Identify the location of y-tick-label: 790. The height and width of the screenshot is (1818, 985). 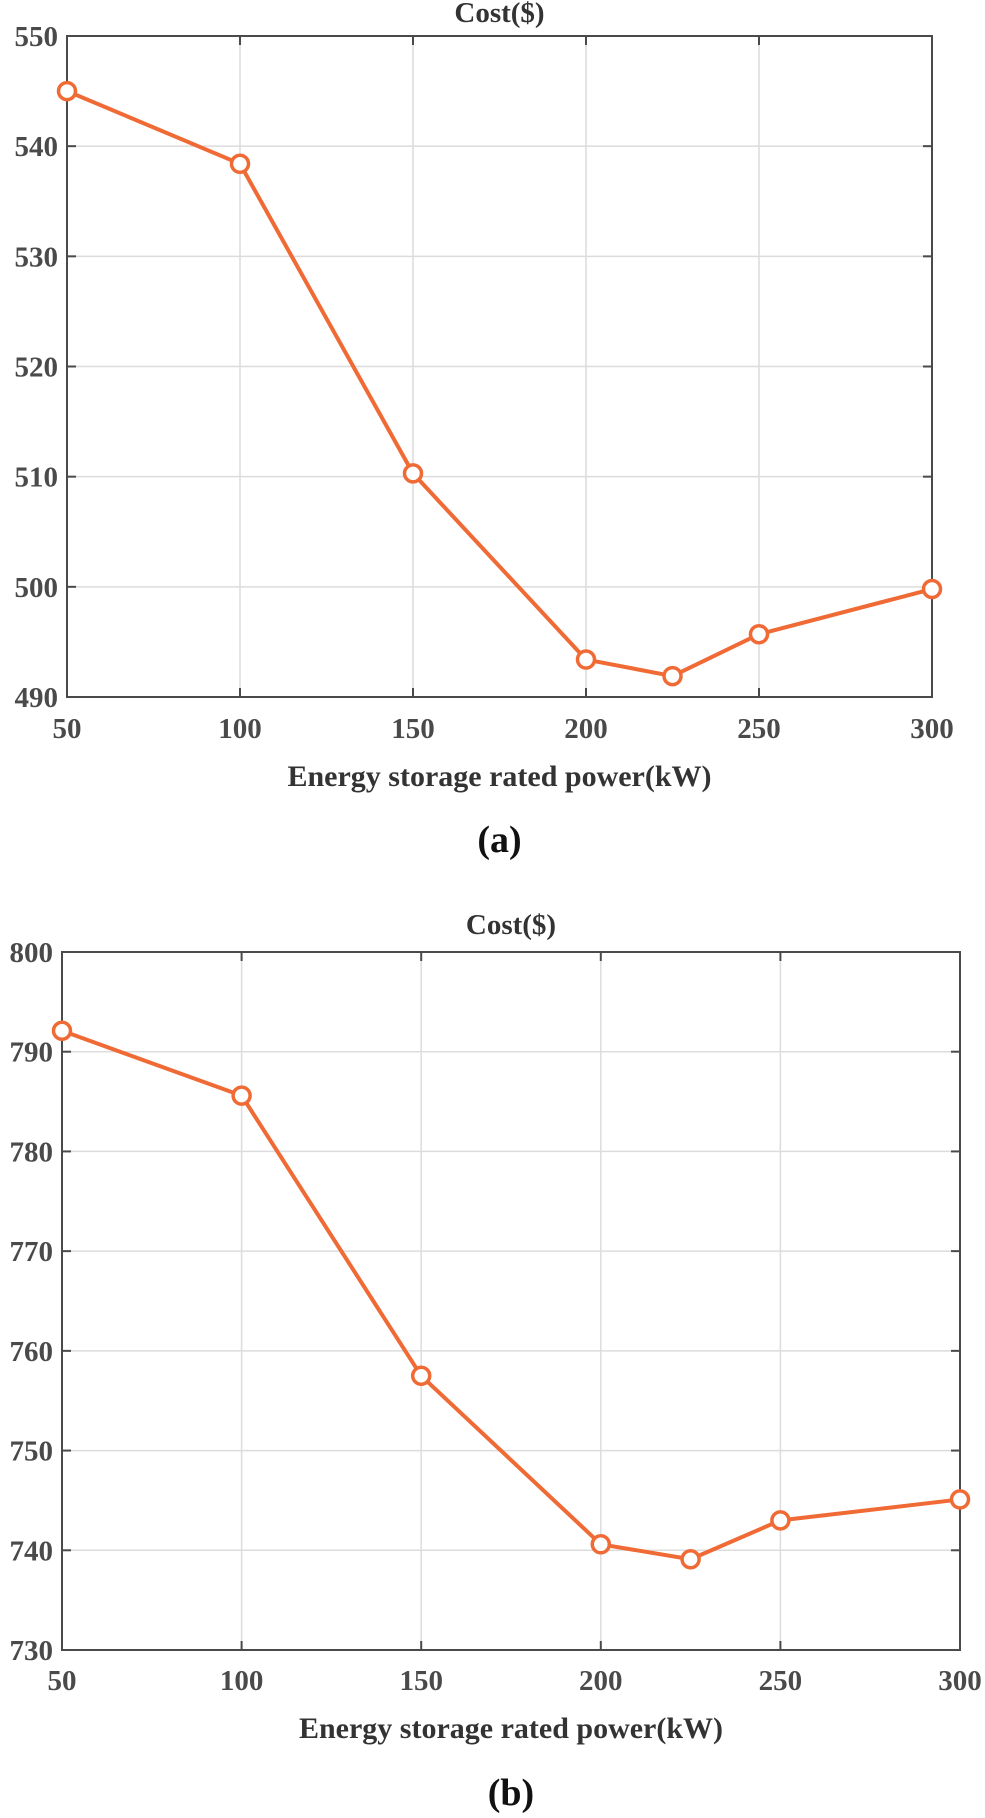
(32, 1053).